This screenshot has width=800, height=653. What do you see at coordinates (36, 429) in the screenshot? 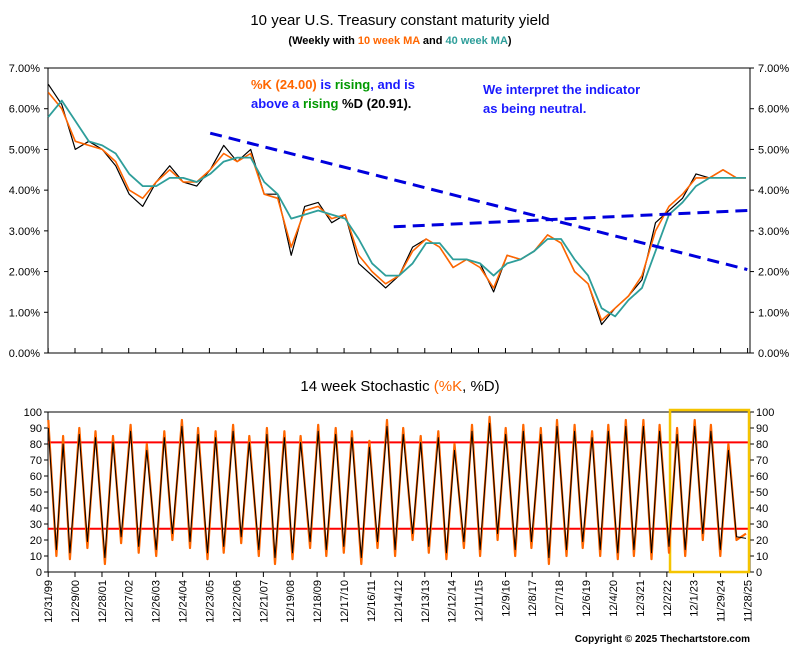
I see `bottom-ytick-label-left: 90` at bounding box center [36, 429].